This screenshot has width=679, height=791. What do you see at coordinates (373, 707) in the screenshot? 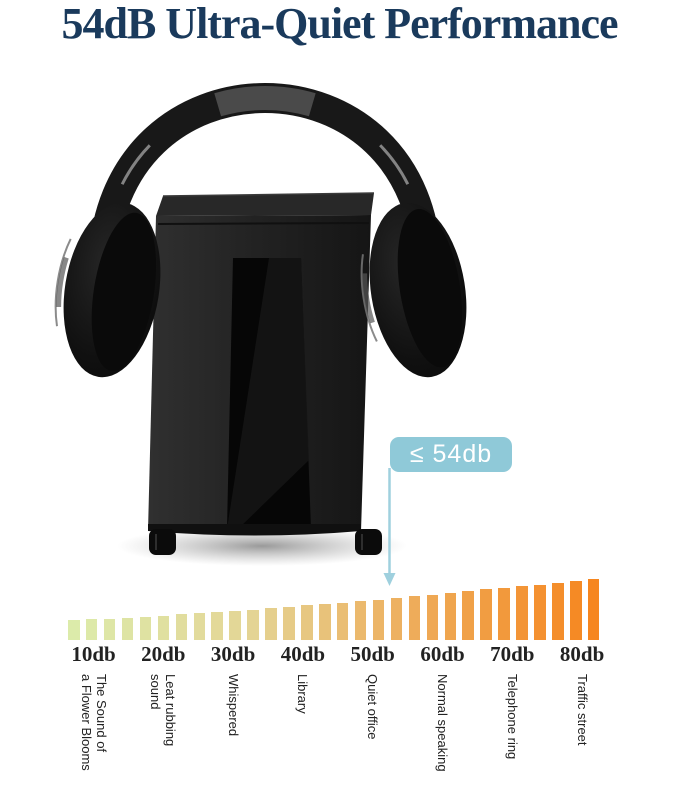
I see `sound-example-label: Quiet office` at bounding box center [373, 707].